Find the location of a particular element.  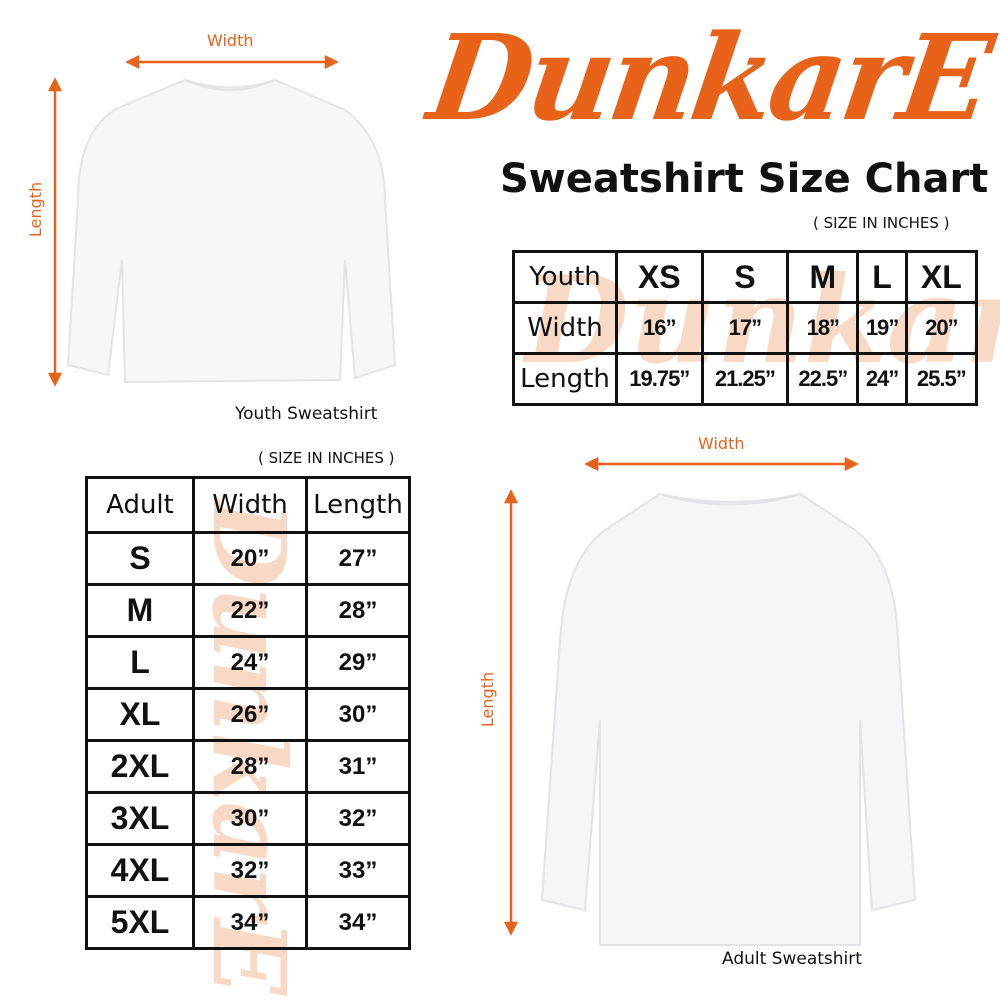

value-cell: 21.25” is located at coordinates (745, 379).